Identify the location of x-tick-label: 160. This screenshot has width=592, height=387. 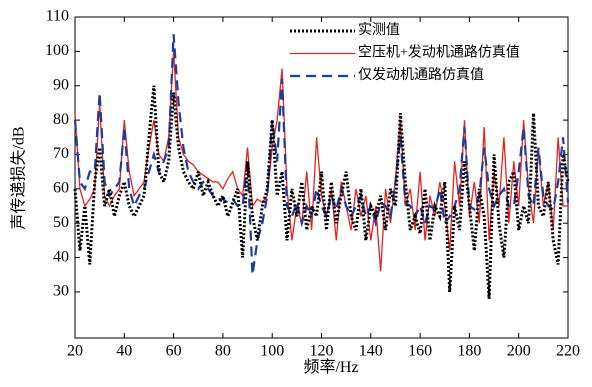
(420, 351).